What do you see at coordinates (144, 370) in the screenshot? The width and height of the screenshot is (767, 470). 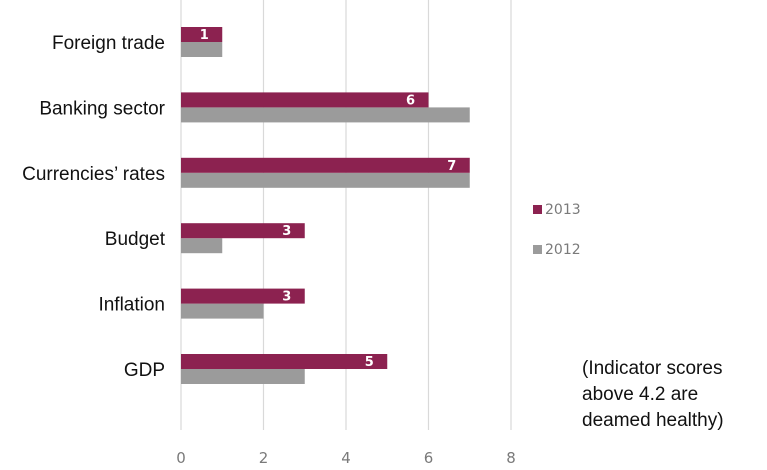 I see `category-label: GDP` at bounding box center [144, 370].